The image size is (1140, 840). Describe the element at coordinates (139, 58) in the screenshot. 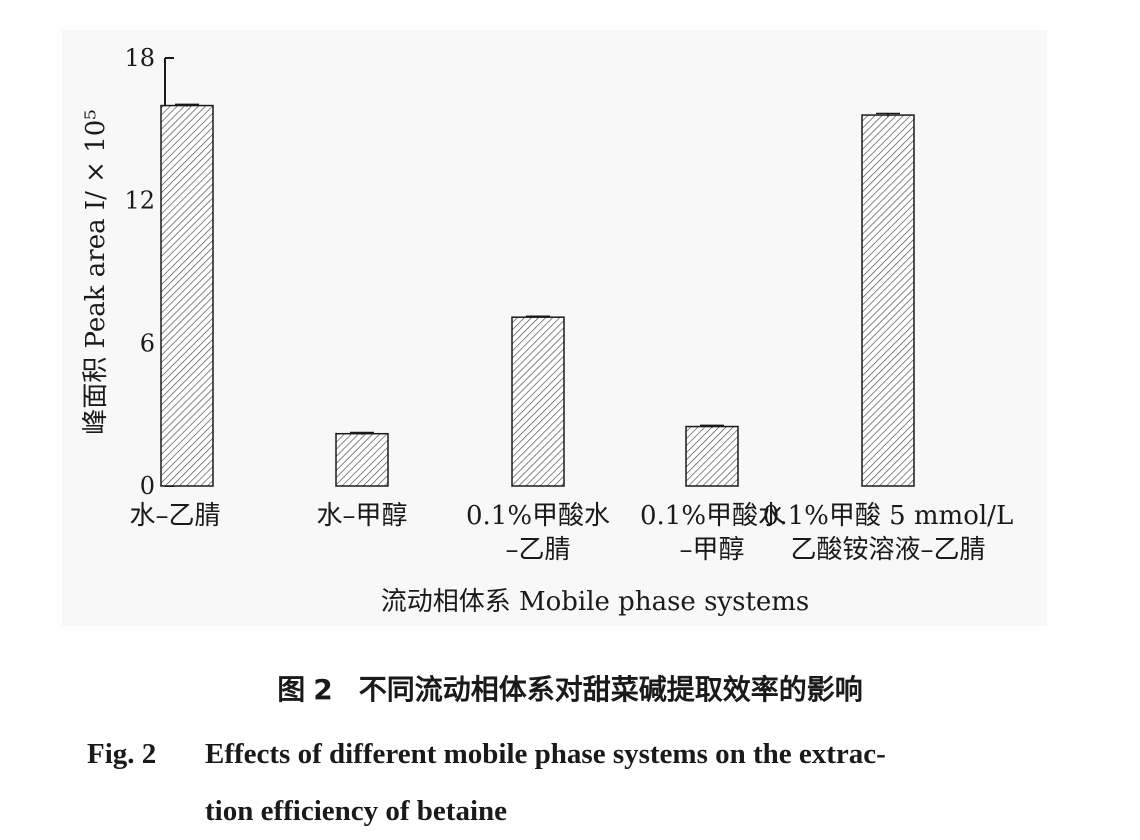

I see `y-tick-label-3: 18` at that location.